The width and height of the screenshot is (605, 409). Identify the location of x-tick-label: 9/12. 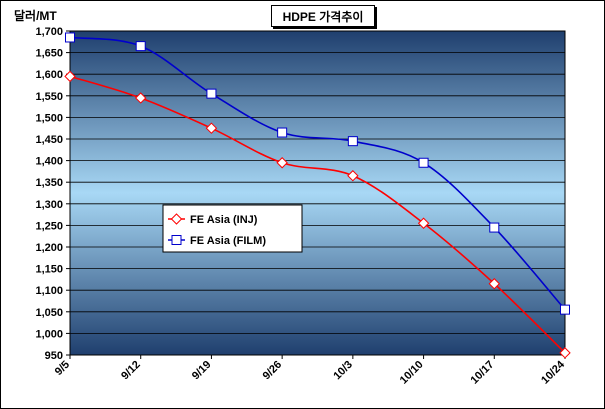
(131, 371).